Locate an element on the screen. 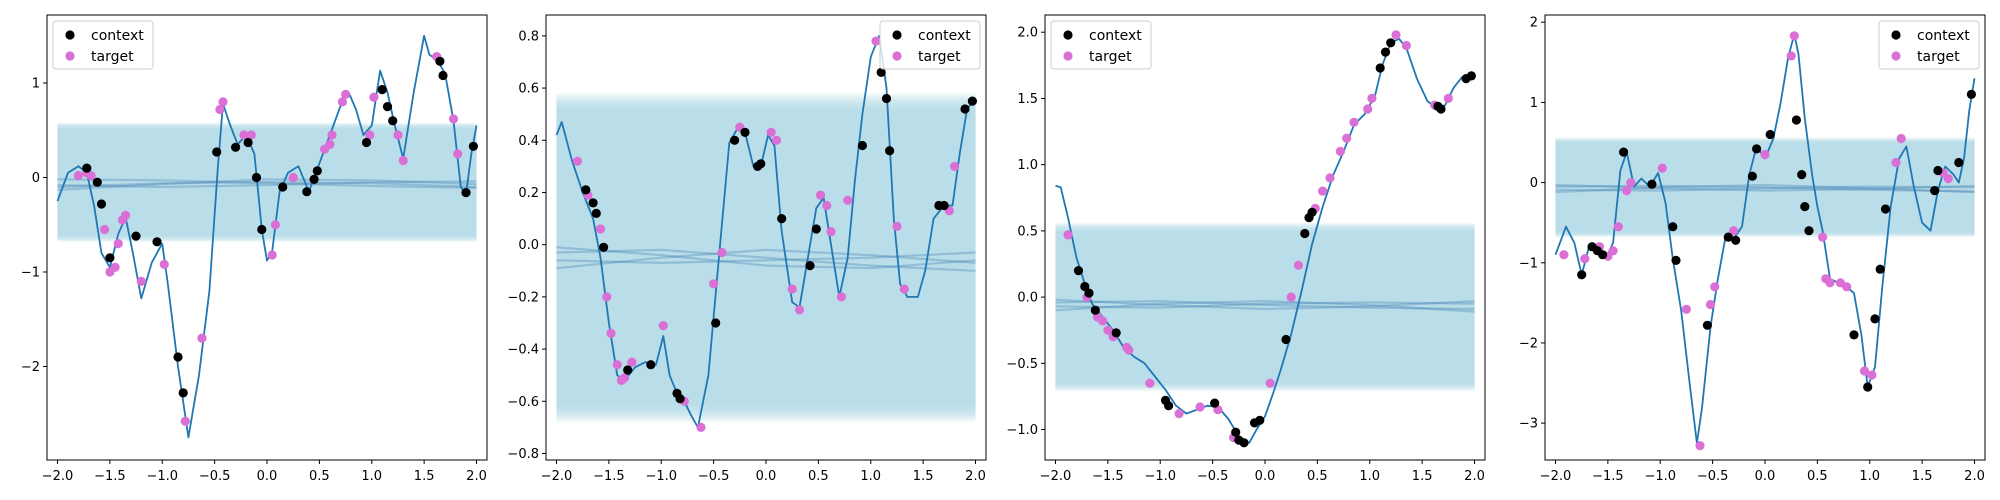 This screenshot has width=2000, height=500. legend-box is located at coordinates (930, 45).